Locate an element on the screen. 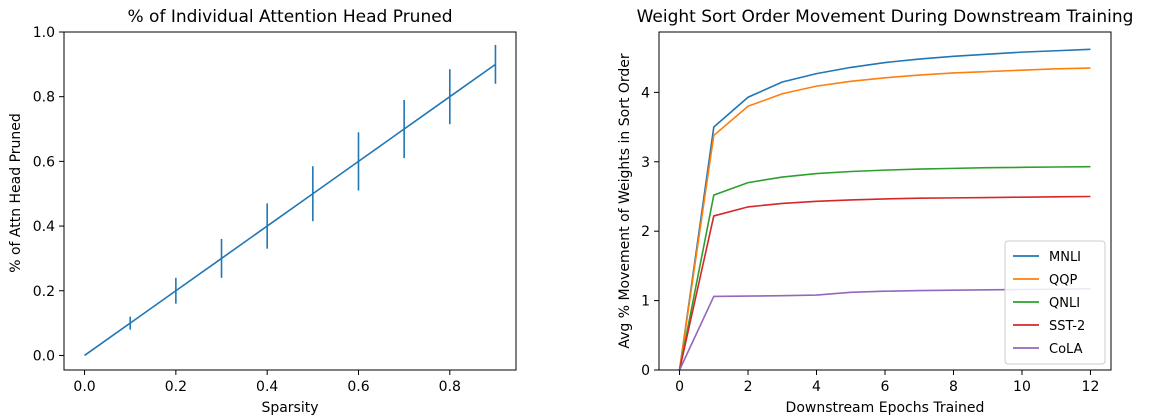 This screenshot has height=416, width=1161. chart1-ylabel: % of Attn Head Pruned is located at coordinates (16, 193).